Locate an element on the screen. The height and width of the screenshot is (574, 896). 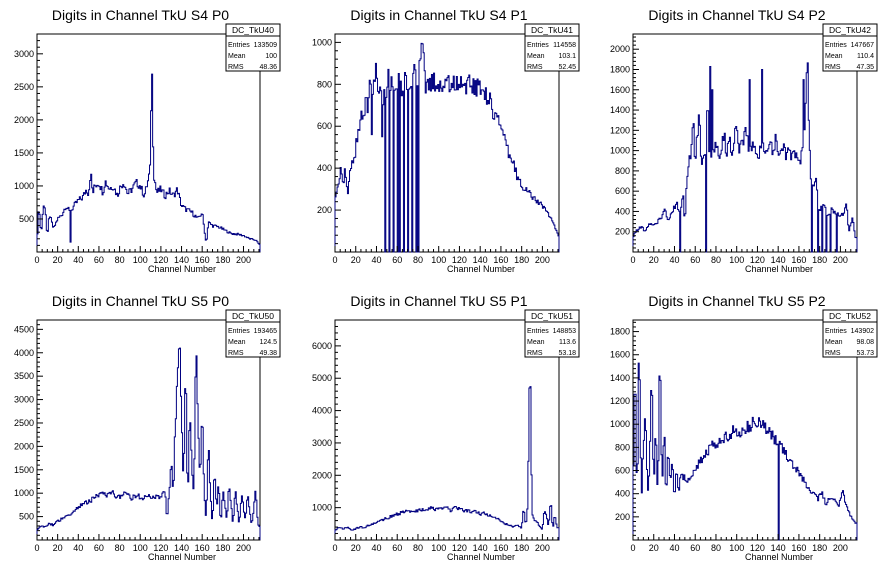
y-tick-label: 3500 is located at coordinates (24, 376).